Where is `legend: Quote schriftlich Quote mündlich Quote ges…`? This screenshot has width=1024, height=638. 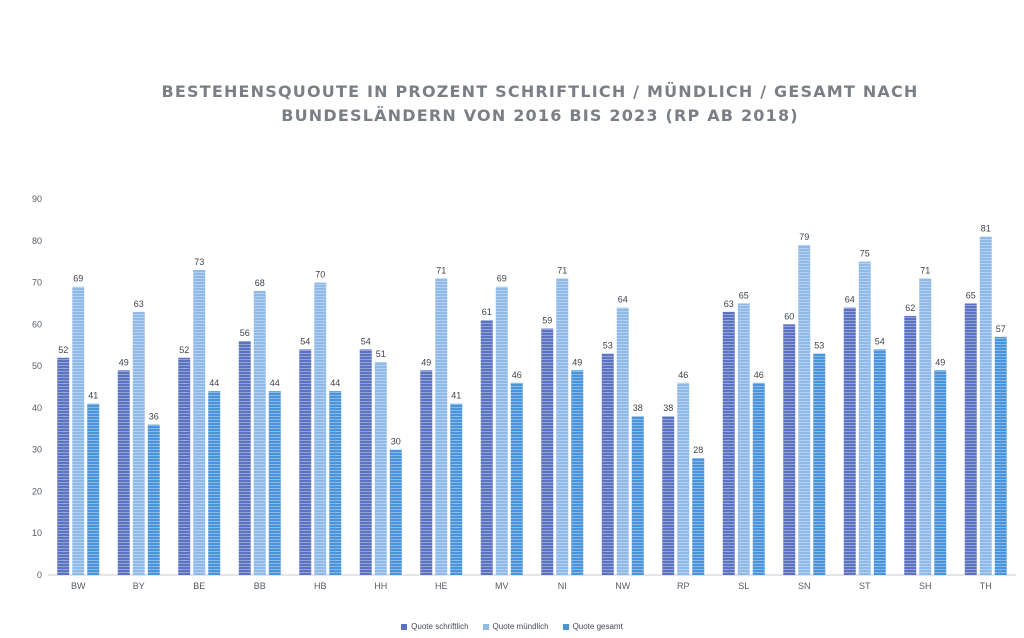
legend: Quote schriftlich Quote mündlich Quote ges… is located at coordinates (512, 626).